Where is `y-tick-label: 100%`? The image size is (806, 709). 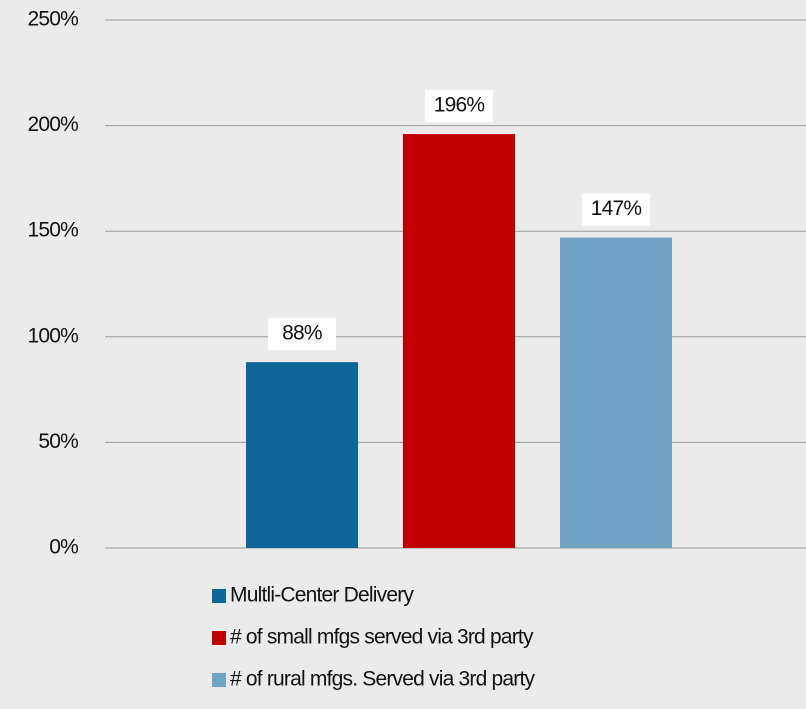
y-tick-label: 100% is located at coordinates (52, 335).